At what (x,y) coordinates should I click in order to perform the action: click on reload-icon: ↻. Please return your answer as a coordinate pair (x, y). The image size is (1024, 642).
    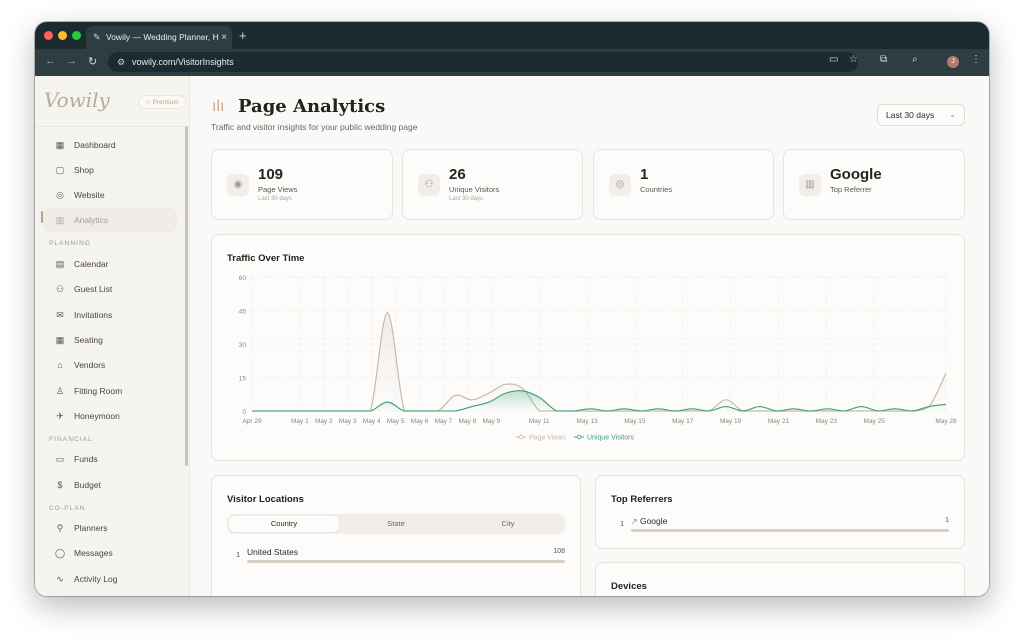
    Looking at the image, I should click on (93, 62).